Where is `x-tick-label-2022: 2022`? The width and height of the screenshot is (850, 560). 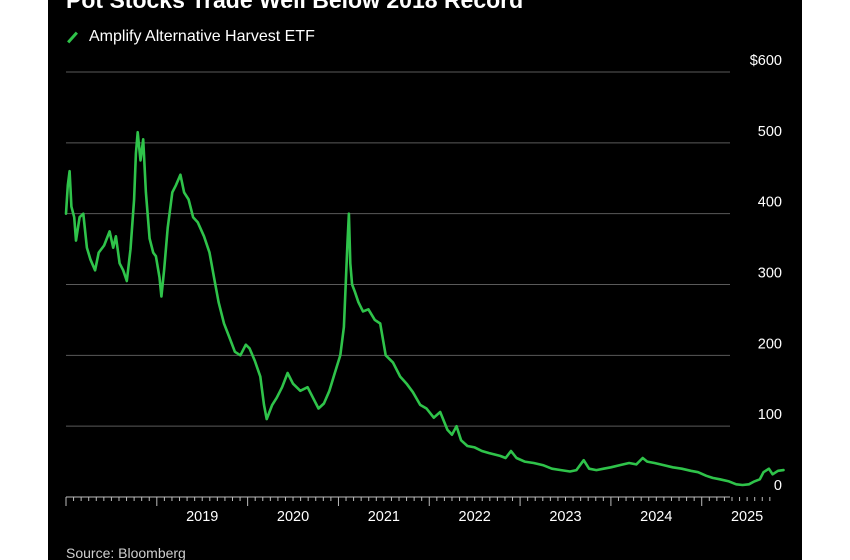 x-tick-label-2022: 2022 is located at coordinates (475, 517).